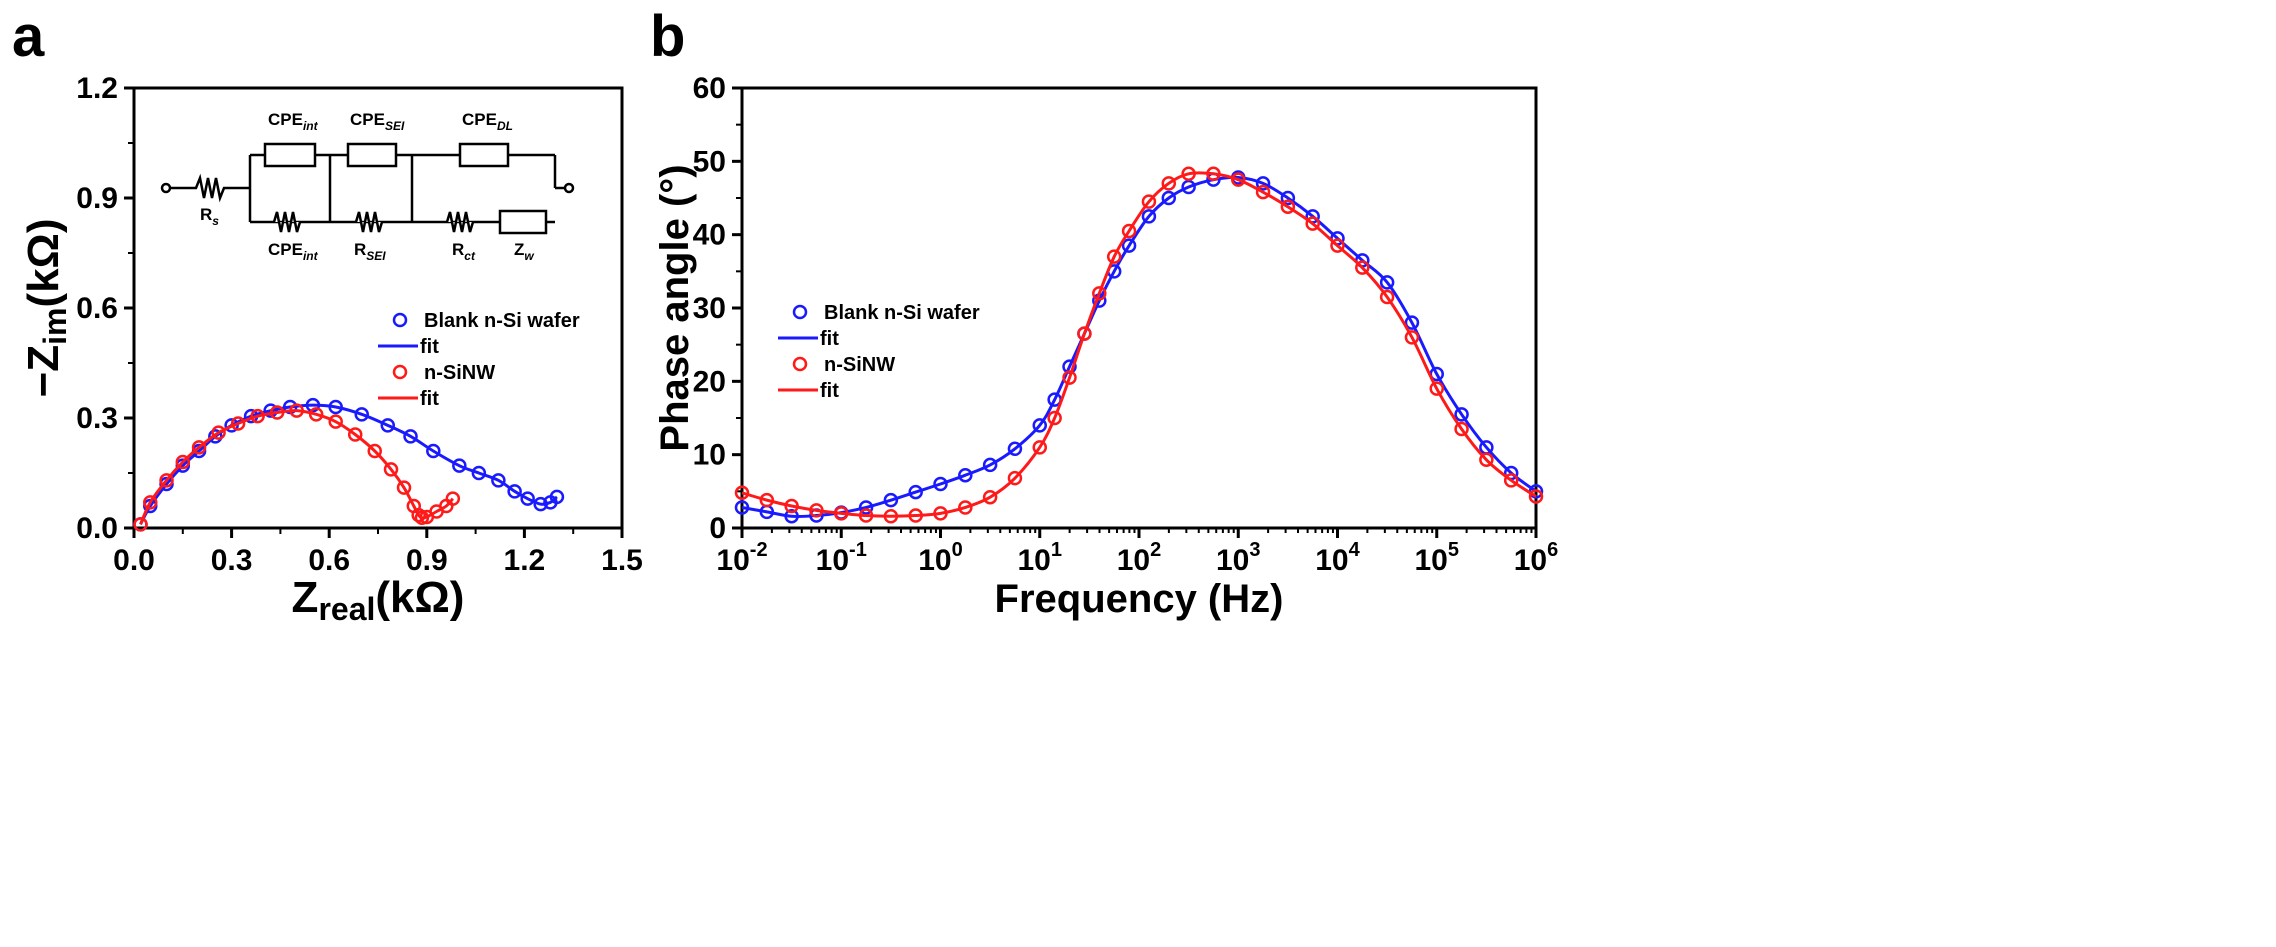 The height and width of the screenshot is (947, 2276). I want to click on y-tick-label: 0.6, so click(97, 308).